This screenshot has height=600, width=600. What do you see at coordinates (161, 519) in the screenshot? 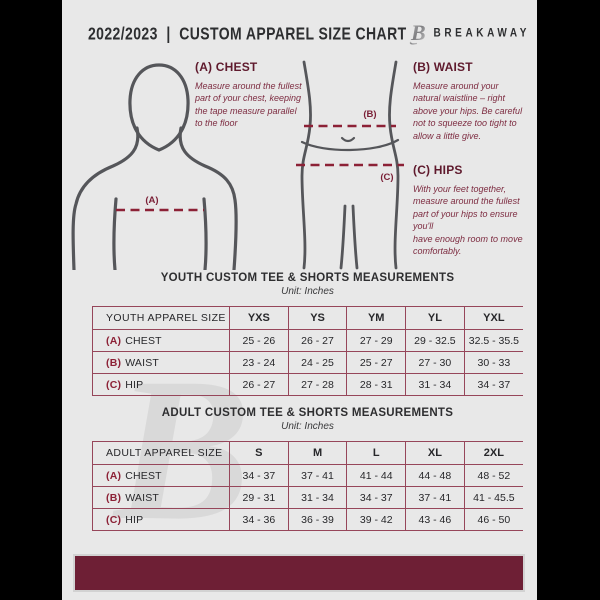
I see `adult-hip-label: (C) HIP` at bounding box center [161, 519].